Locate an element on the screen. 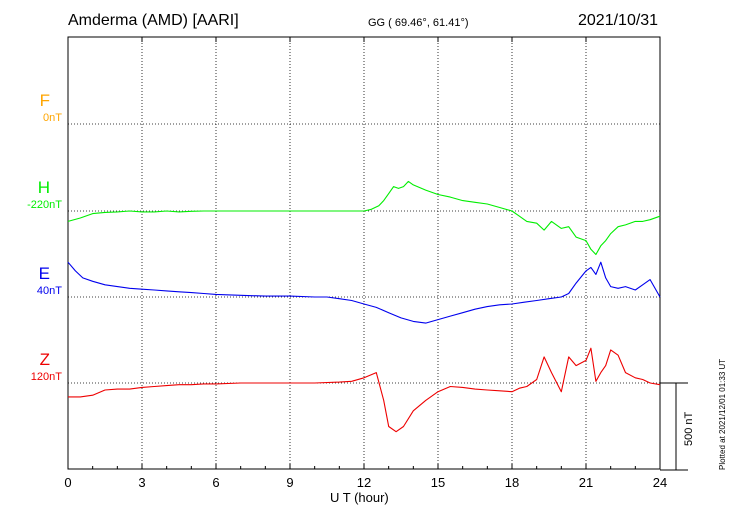 The width and height of the screenshot is (730, 520). component-baseline-e: 40nT is located at coordinates (49, 291).